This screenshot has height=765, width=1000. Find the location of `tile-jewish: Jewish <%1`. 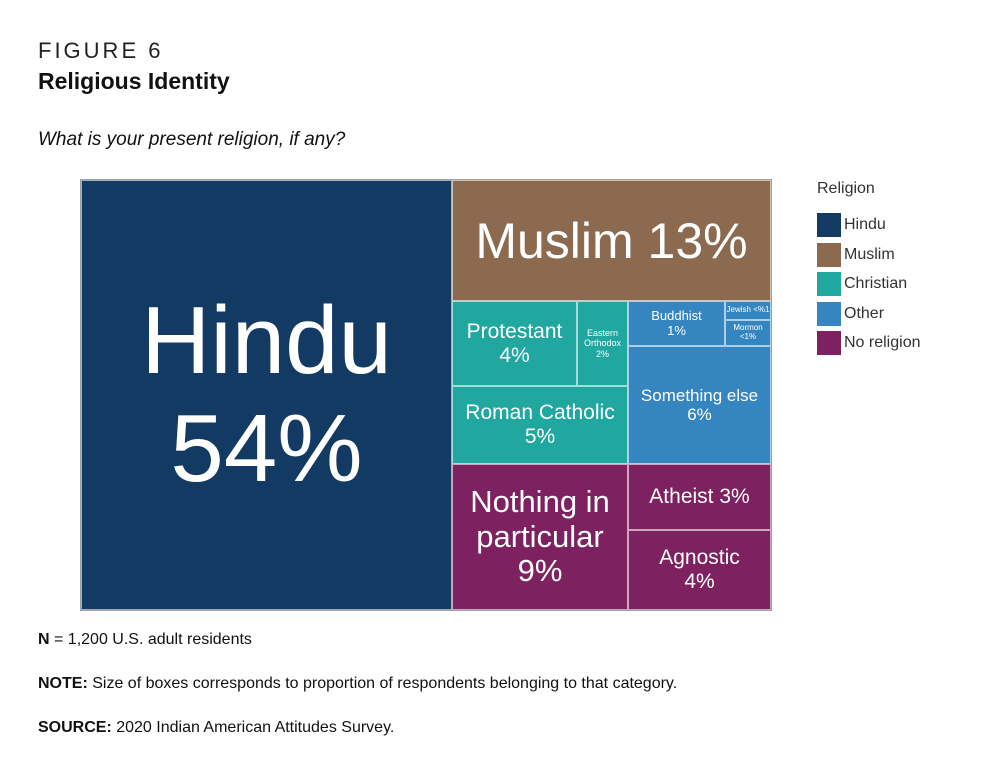

tile-jewish: Jewish <%1 is located at coordinates (748, 310).